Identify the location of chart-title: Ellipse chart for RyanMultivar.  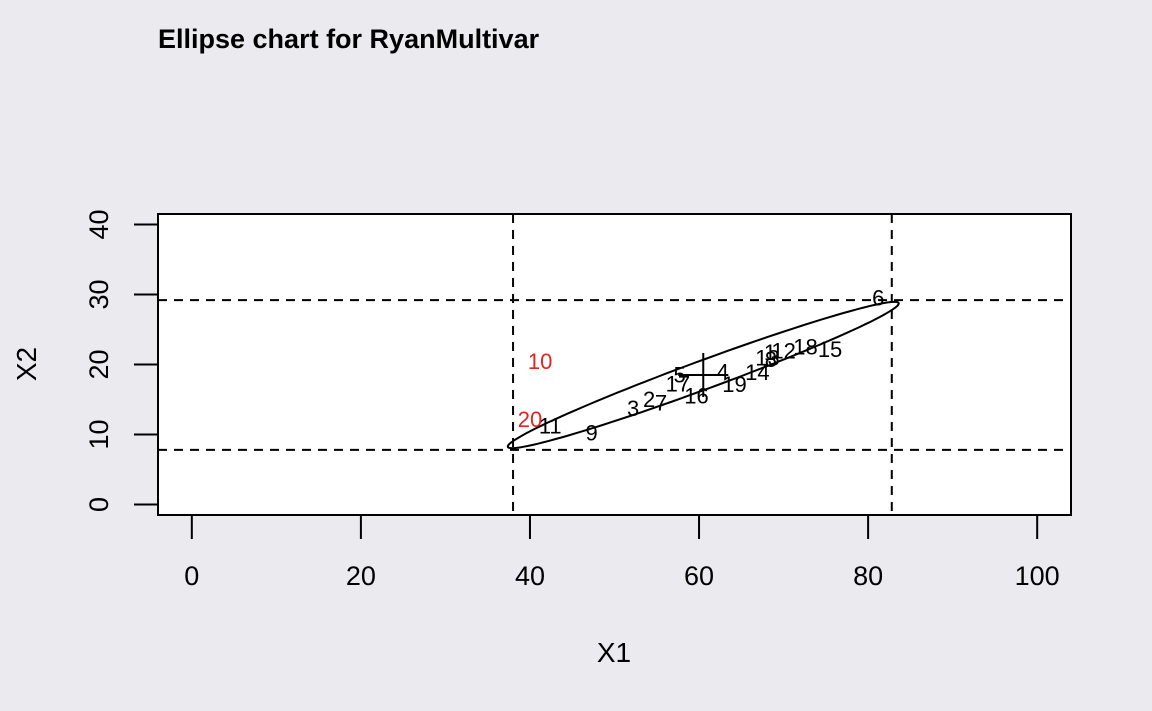
(349, 39).